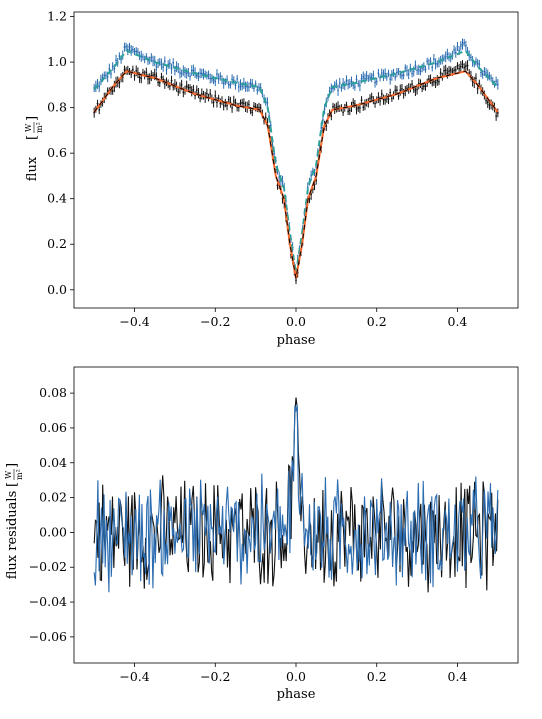 The image size is (542, 719). I want to click on flux-y-tick-label: 1.2, so click(57, 16).